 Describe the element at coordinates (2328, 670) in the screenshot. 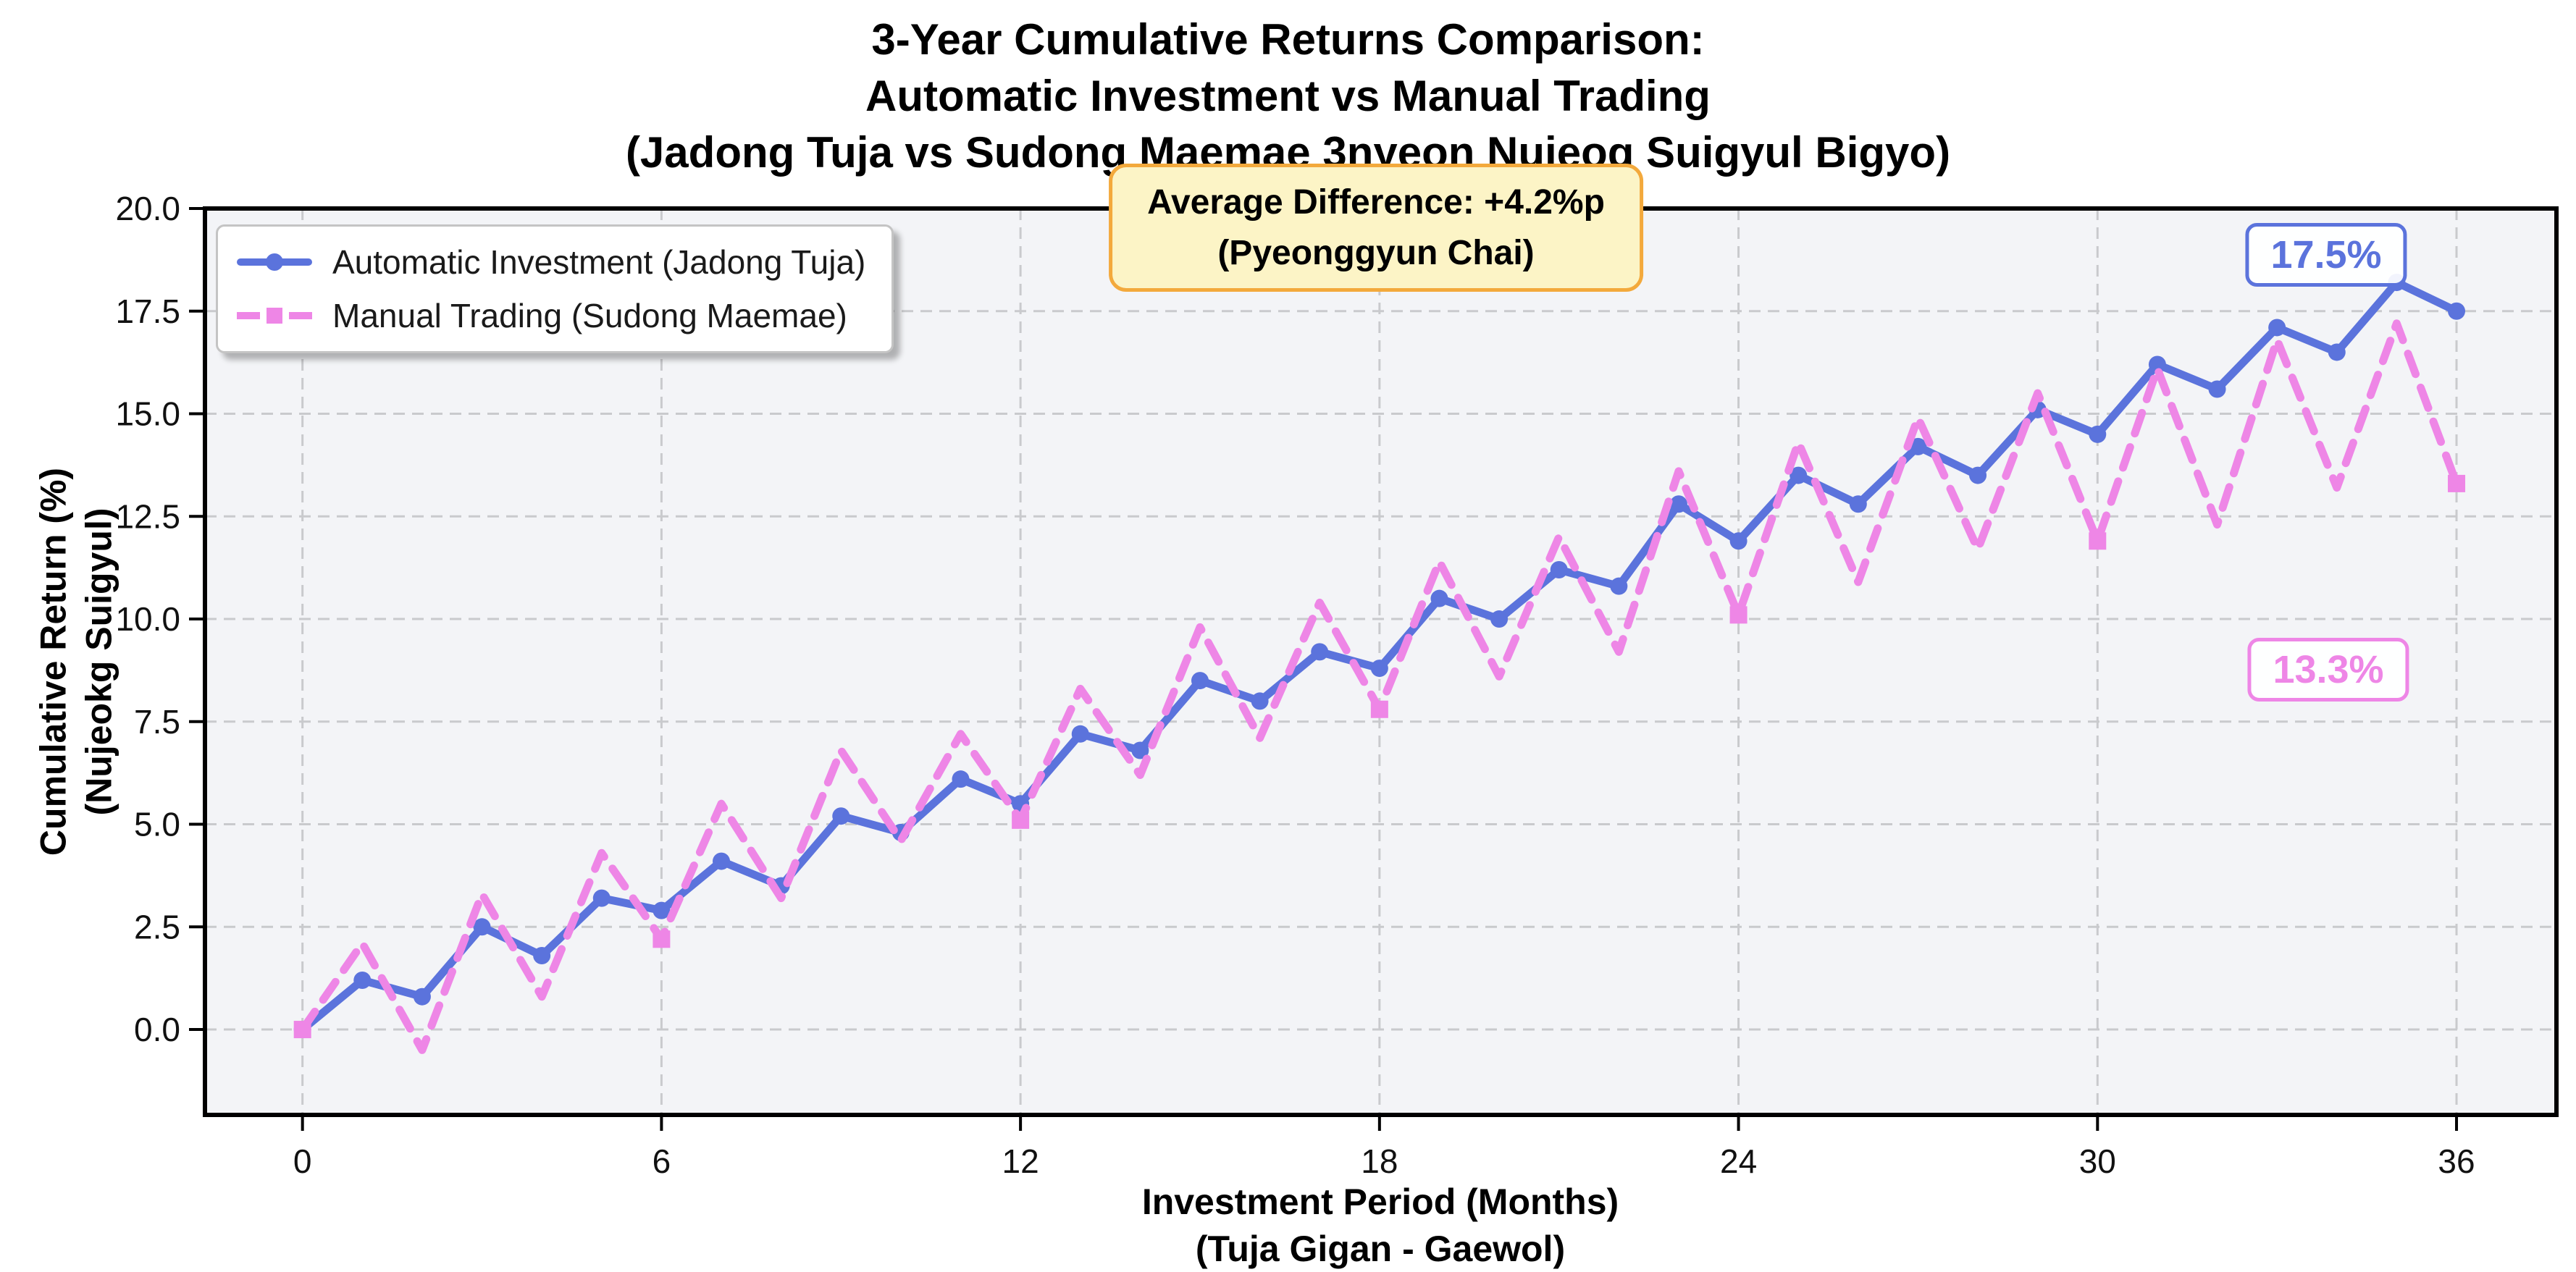

I see `end-label-manual: 13.3%` at that location.